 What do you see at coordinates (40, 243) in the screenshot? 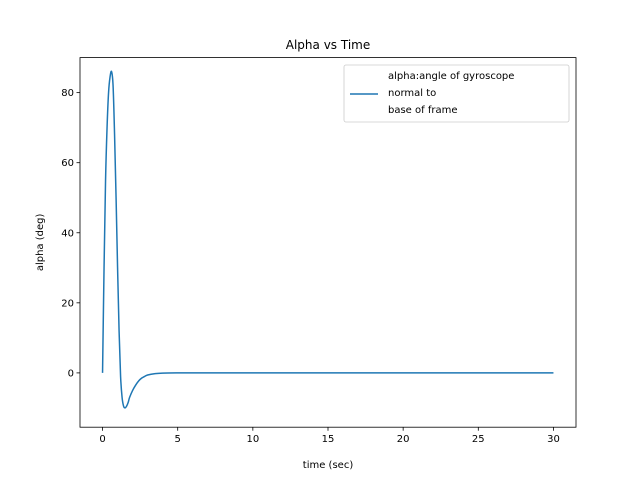
I see `y-axis-label: alpha (deg)` at bounding box center [40, 243].